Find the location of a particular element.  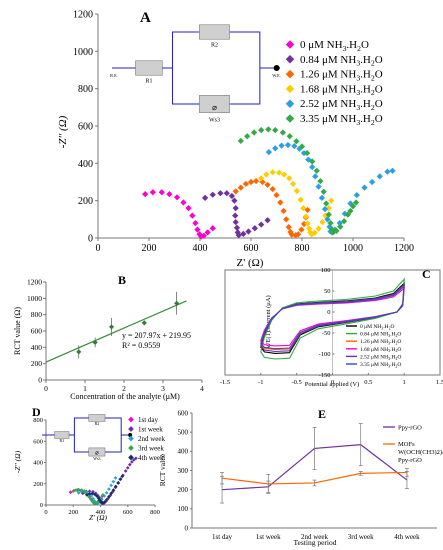

panel-a-x-tick-label: 0 is located at coordinates (98, 248).